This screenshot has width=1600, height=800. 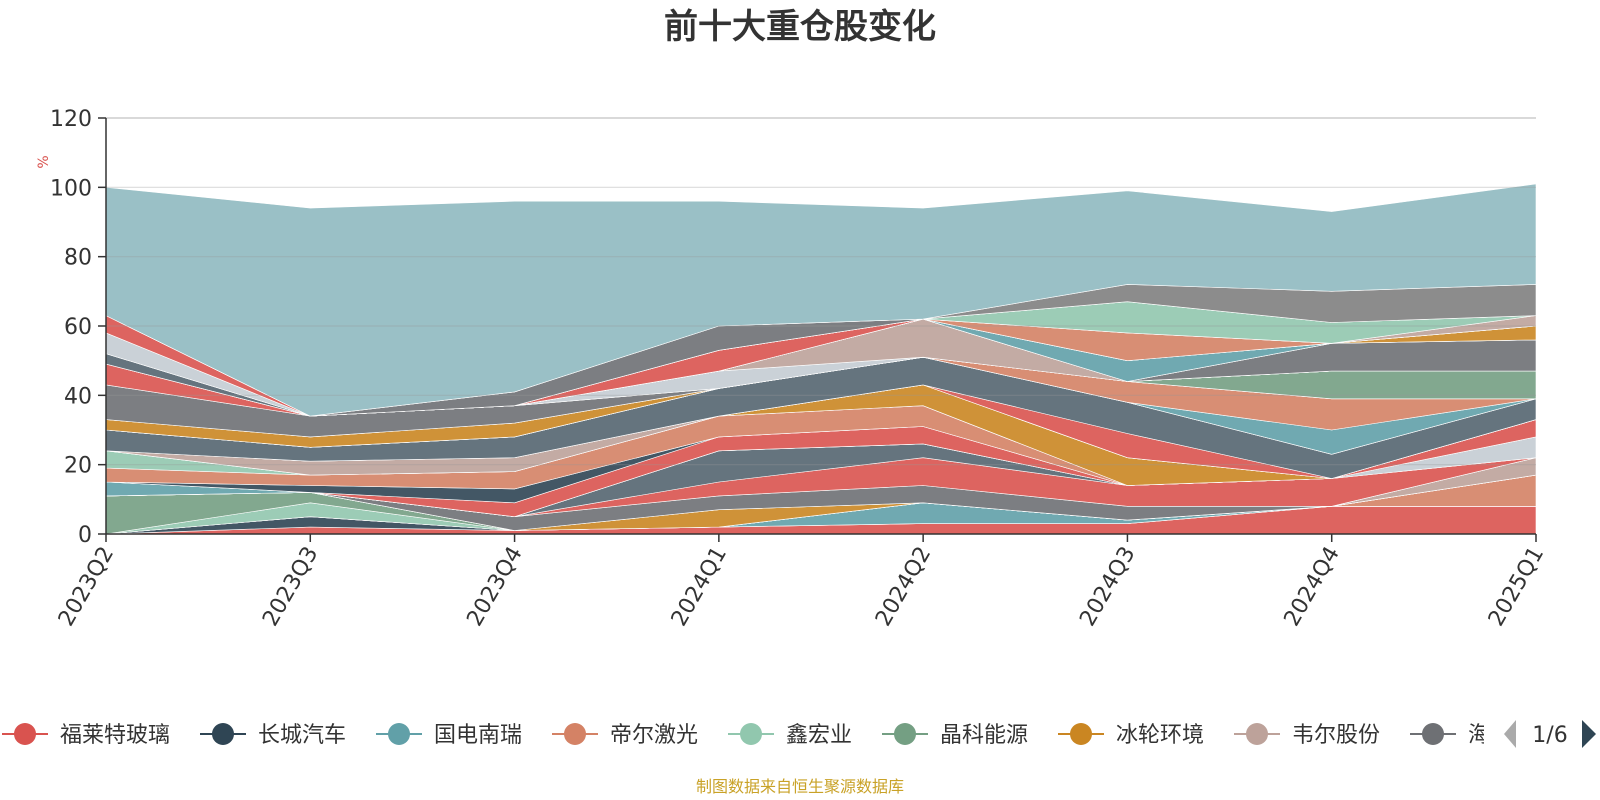 What do you see at coordinates (290, 587) in the screenshot?
I see `x-tick-label-1: 2023Q3` at bounding box center [290, 587].